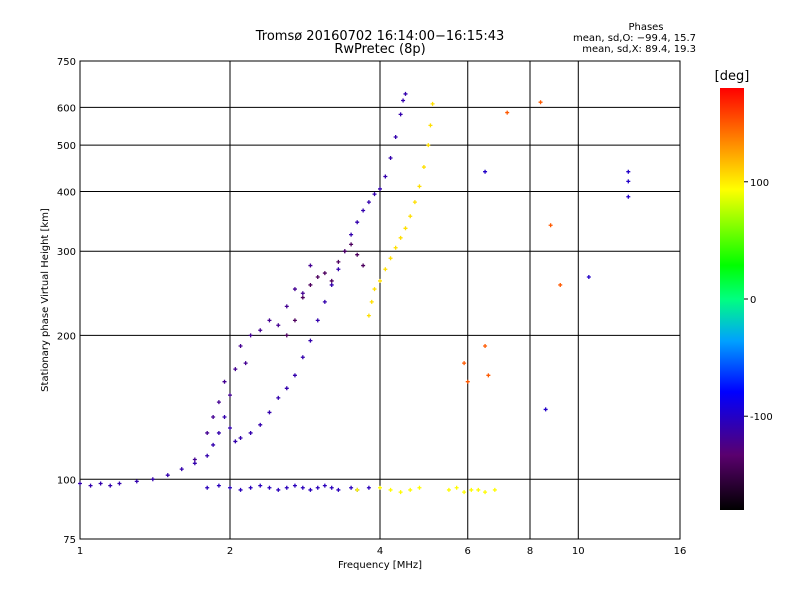 The height and width of the screenshot is (600, 800). Describe the element at coordinates (66, 252) in the screenshot. I see `y-tick-label: 300` at that location.